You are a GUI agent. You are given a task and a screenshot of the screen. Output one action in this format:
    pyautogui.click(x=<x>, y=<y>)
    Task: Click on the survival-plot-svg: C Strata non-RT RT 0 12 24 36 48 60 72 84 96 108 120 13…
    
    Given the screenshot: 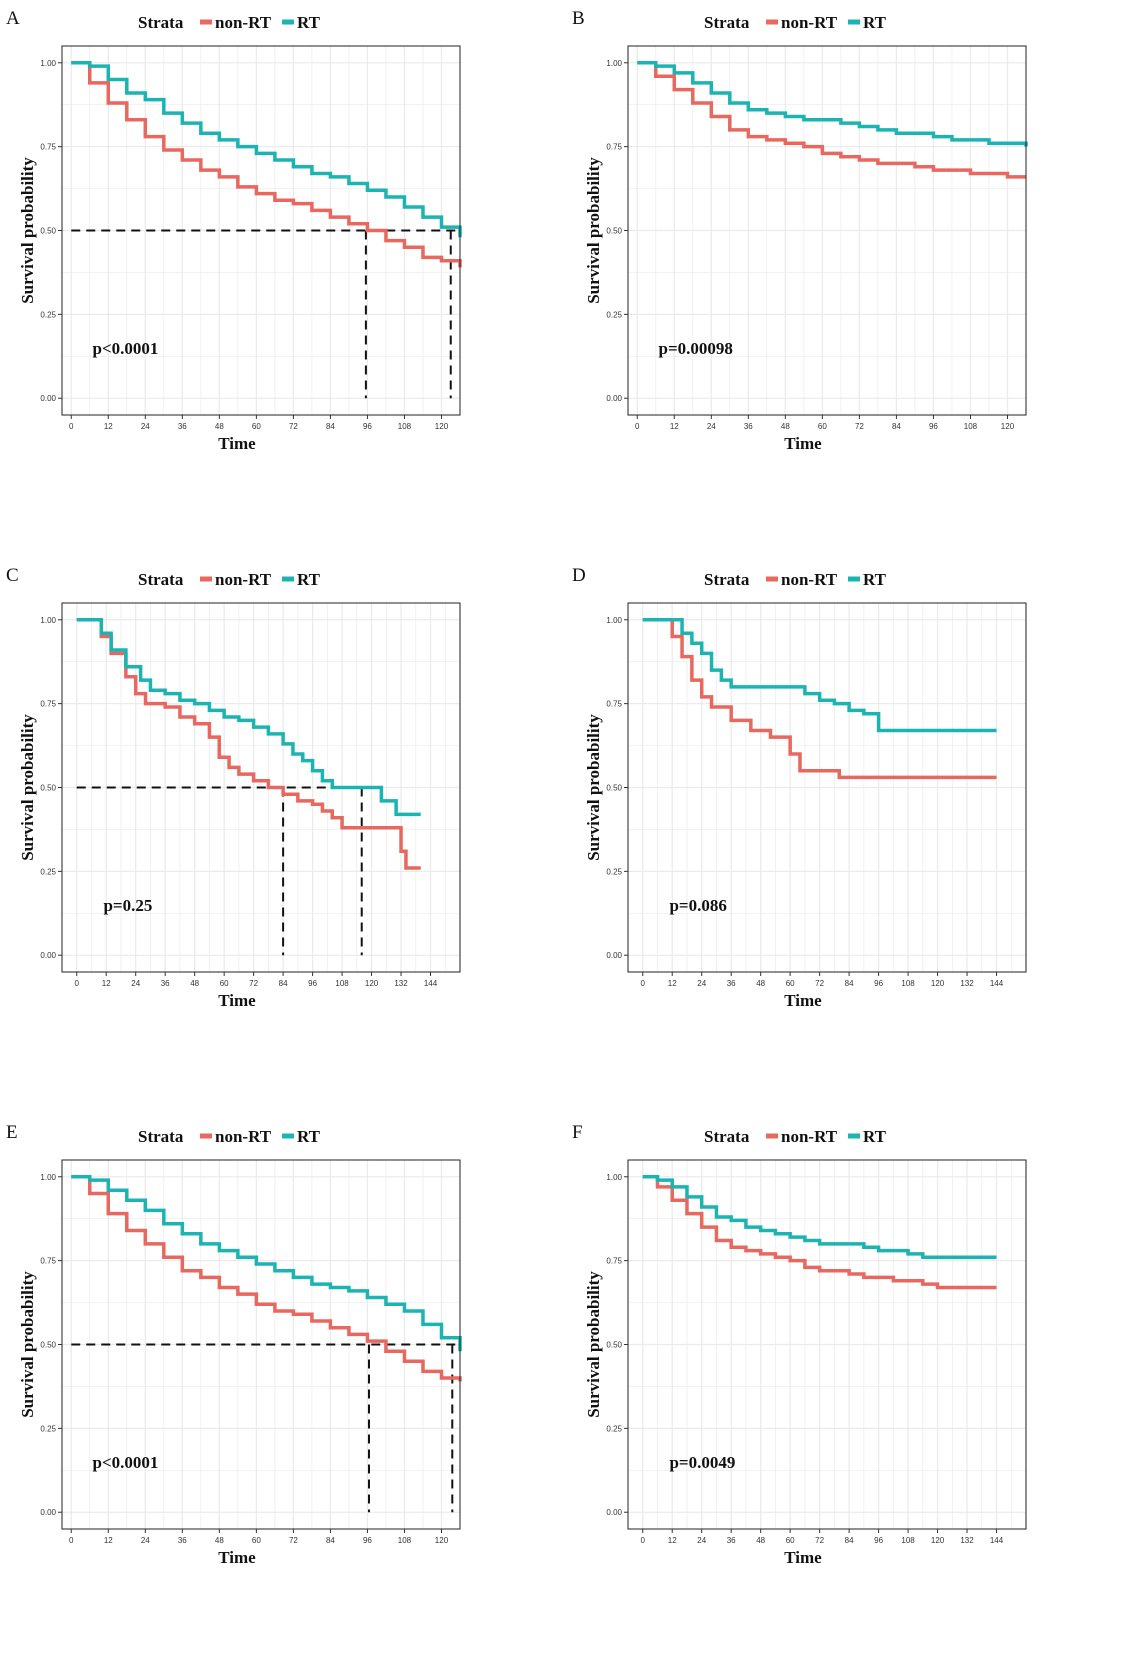 What is the action you would take?
    pyautogui.click(x=233, y=787)
    